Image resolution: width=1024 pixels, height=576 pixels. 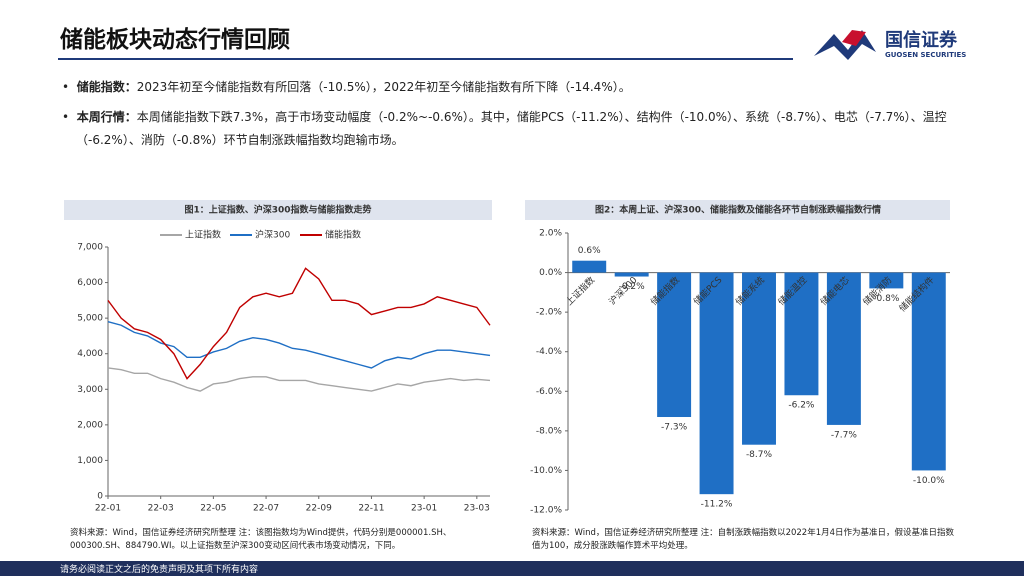 I want to click on x-tick-label: 22-09, so click(x=319, y=509).